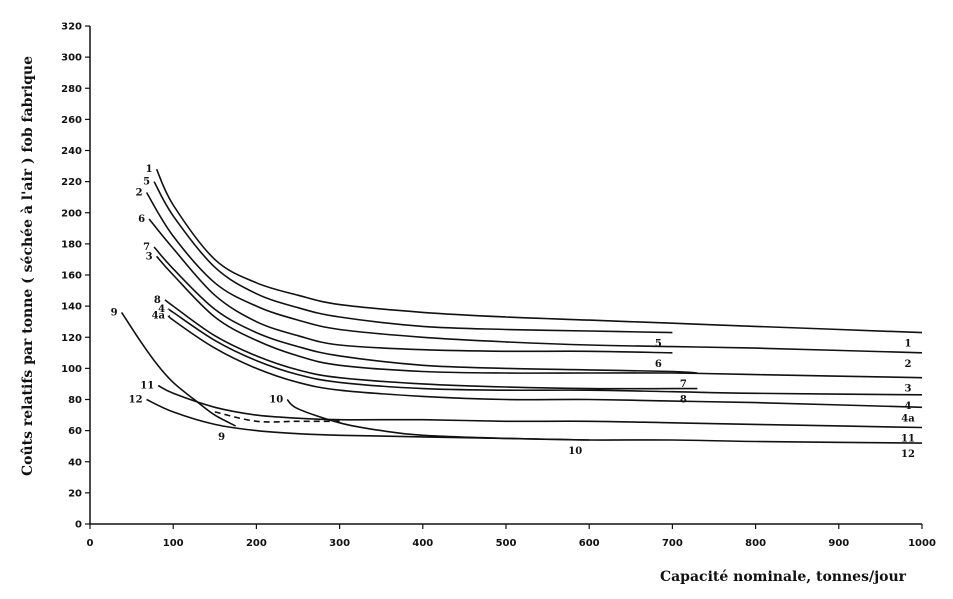 Image resolution: width=953 pixels, height=599 pixels. I want to click on y-tick-label: 260, so click(71, 120).